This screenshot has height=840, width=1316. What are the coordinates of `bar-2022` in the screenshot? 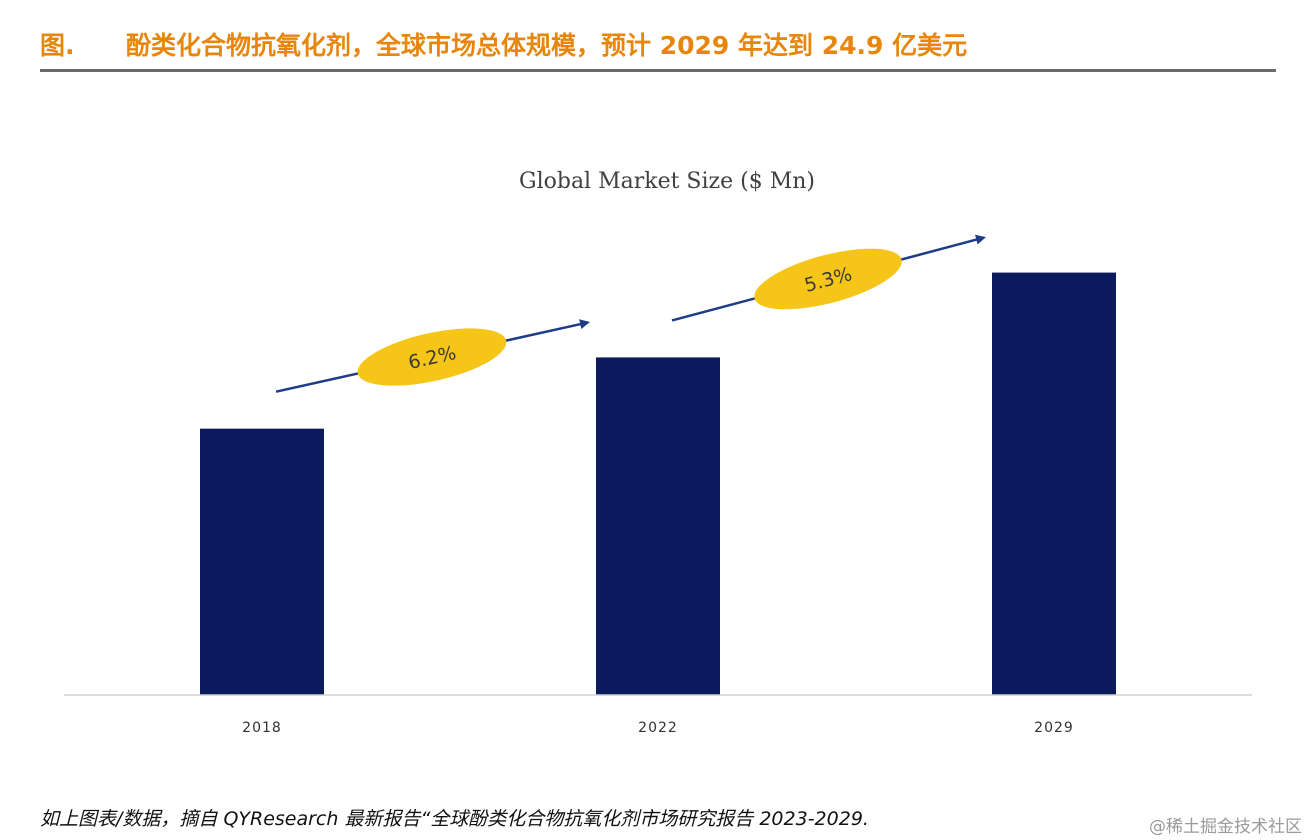 It's located at (658, 526).